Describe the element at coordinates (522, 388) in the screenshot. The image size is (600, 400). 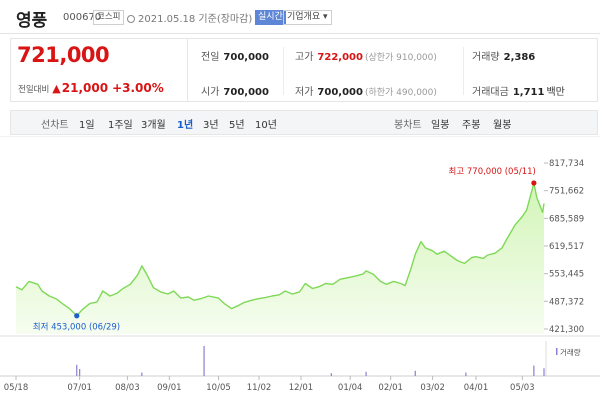
I see `x-tick-label: 05/03` at that location.